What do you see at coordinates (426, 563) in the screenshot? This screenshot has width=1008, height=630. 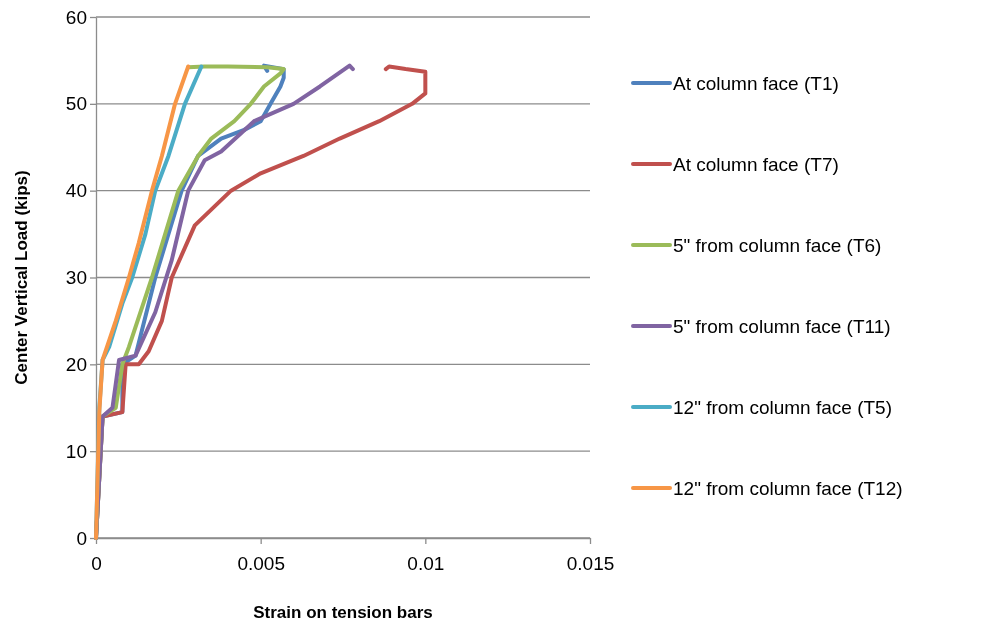 I see `x-tick-label: 0.01` at bounding box center [426, 563].